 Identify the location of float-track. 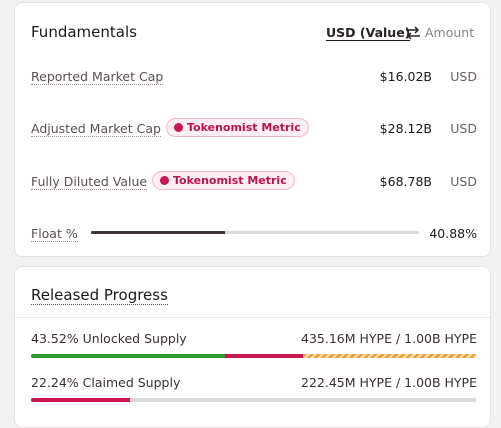
(255, 232).